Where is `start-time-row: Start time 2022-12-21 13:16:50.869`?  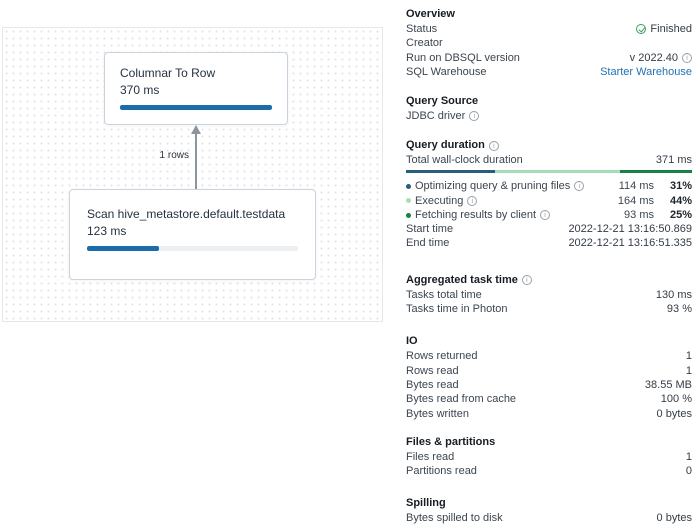
start-time-row: Start time 2022-12-21 13:16:50.869 is located at coordinates (549, 229).